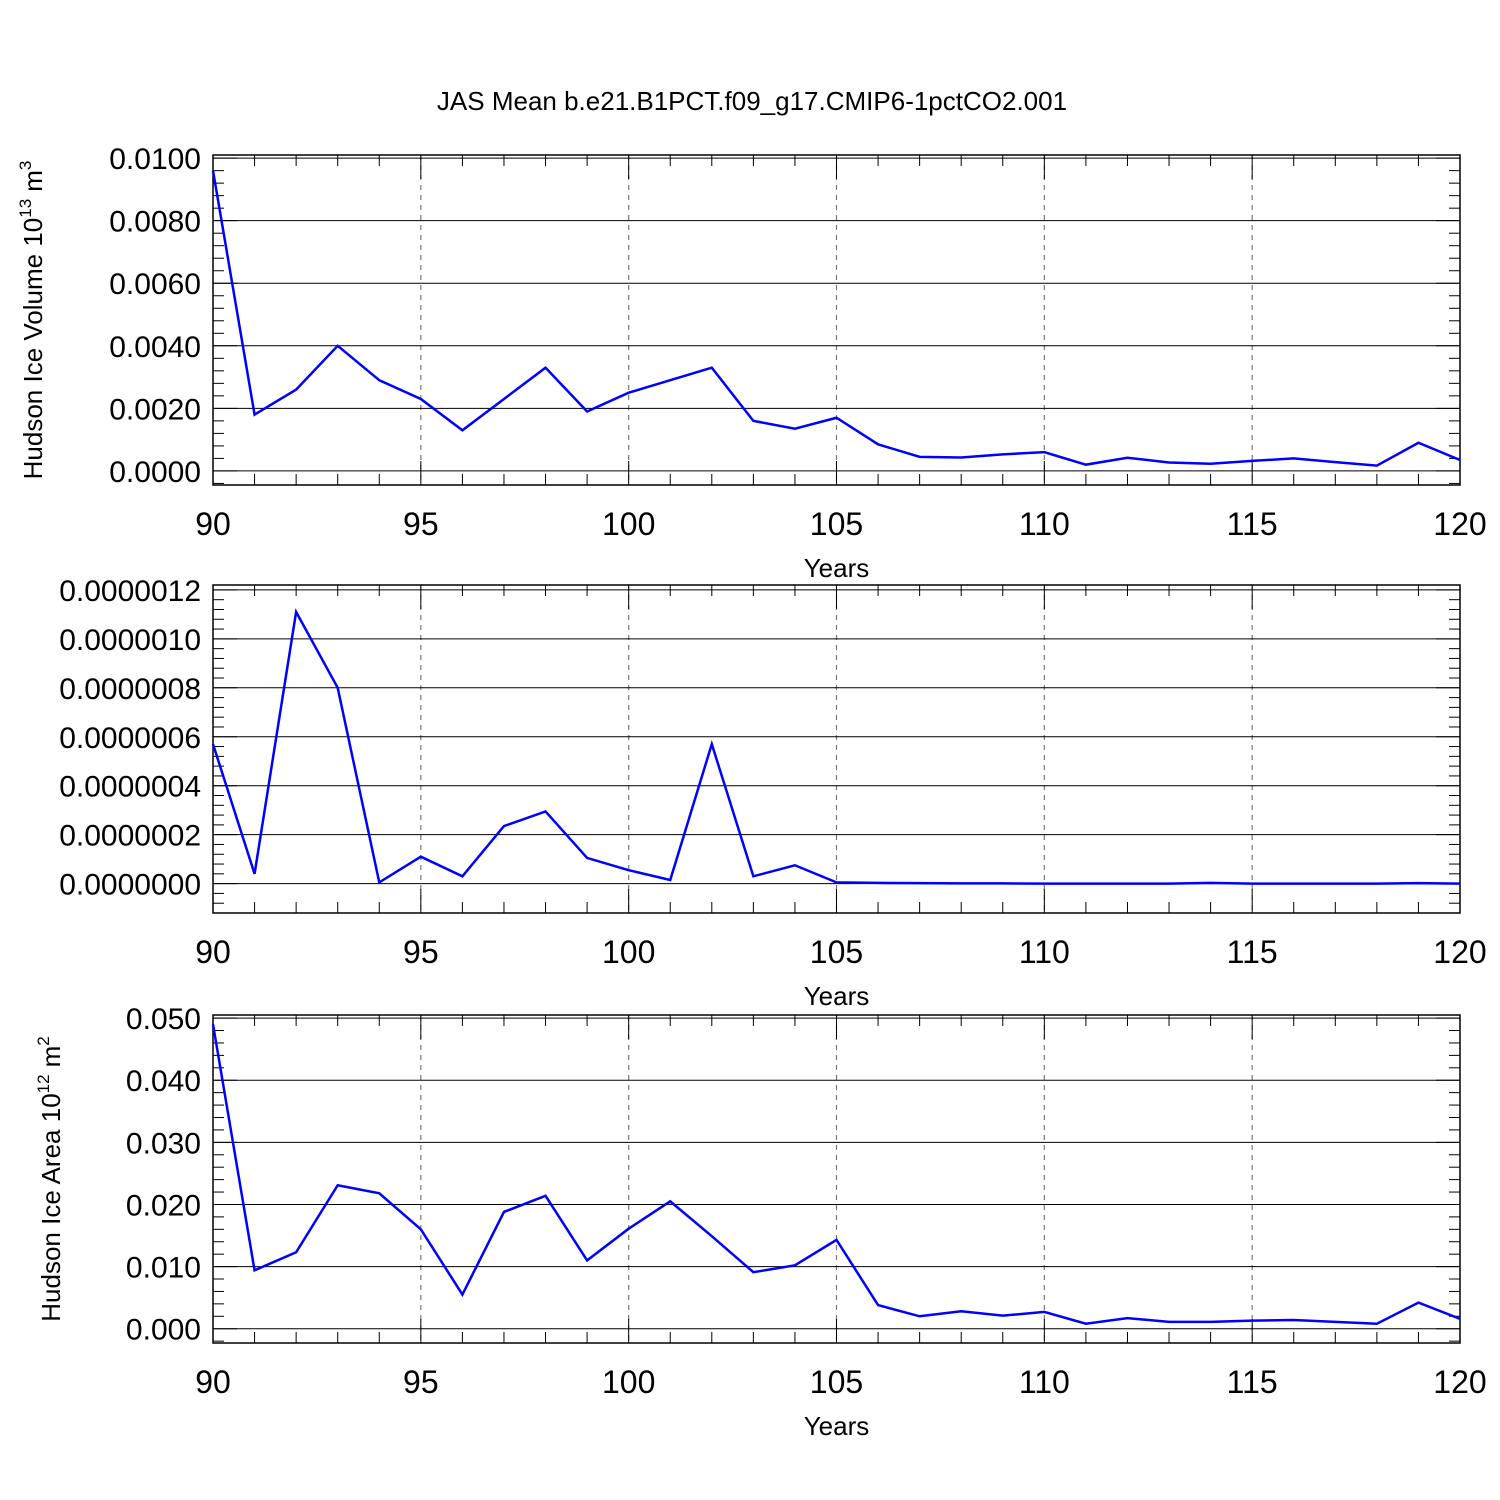 This screenshot has width=1500, height=1500. I want to click on y-tick-label: 0.030, so click(163, 1143).